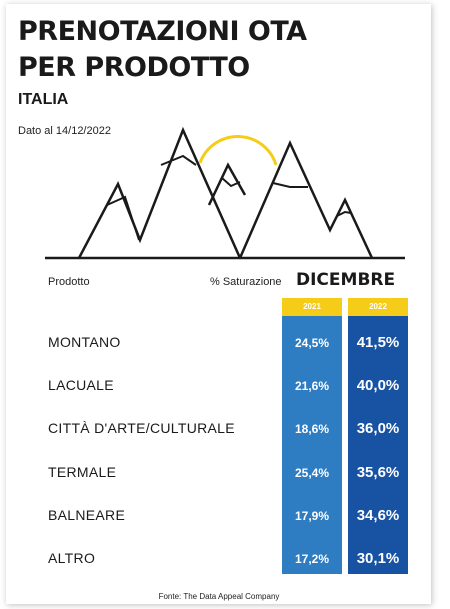 Image resolution: width=450 pixels, height=609 pixels. What do you see at coordinates (84, 342) in the screenshot?
I see `row-label: MONTANO` at bounding box center [84, 342].